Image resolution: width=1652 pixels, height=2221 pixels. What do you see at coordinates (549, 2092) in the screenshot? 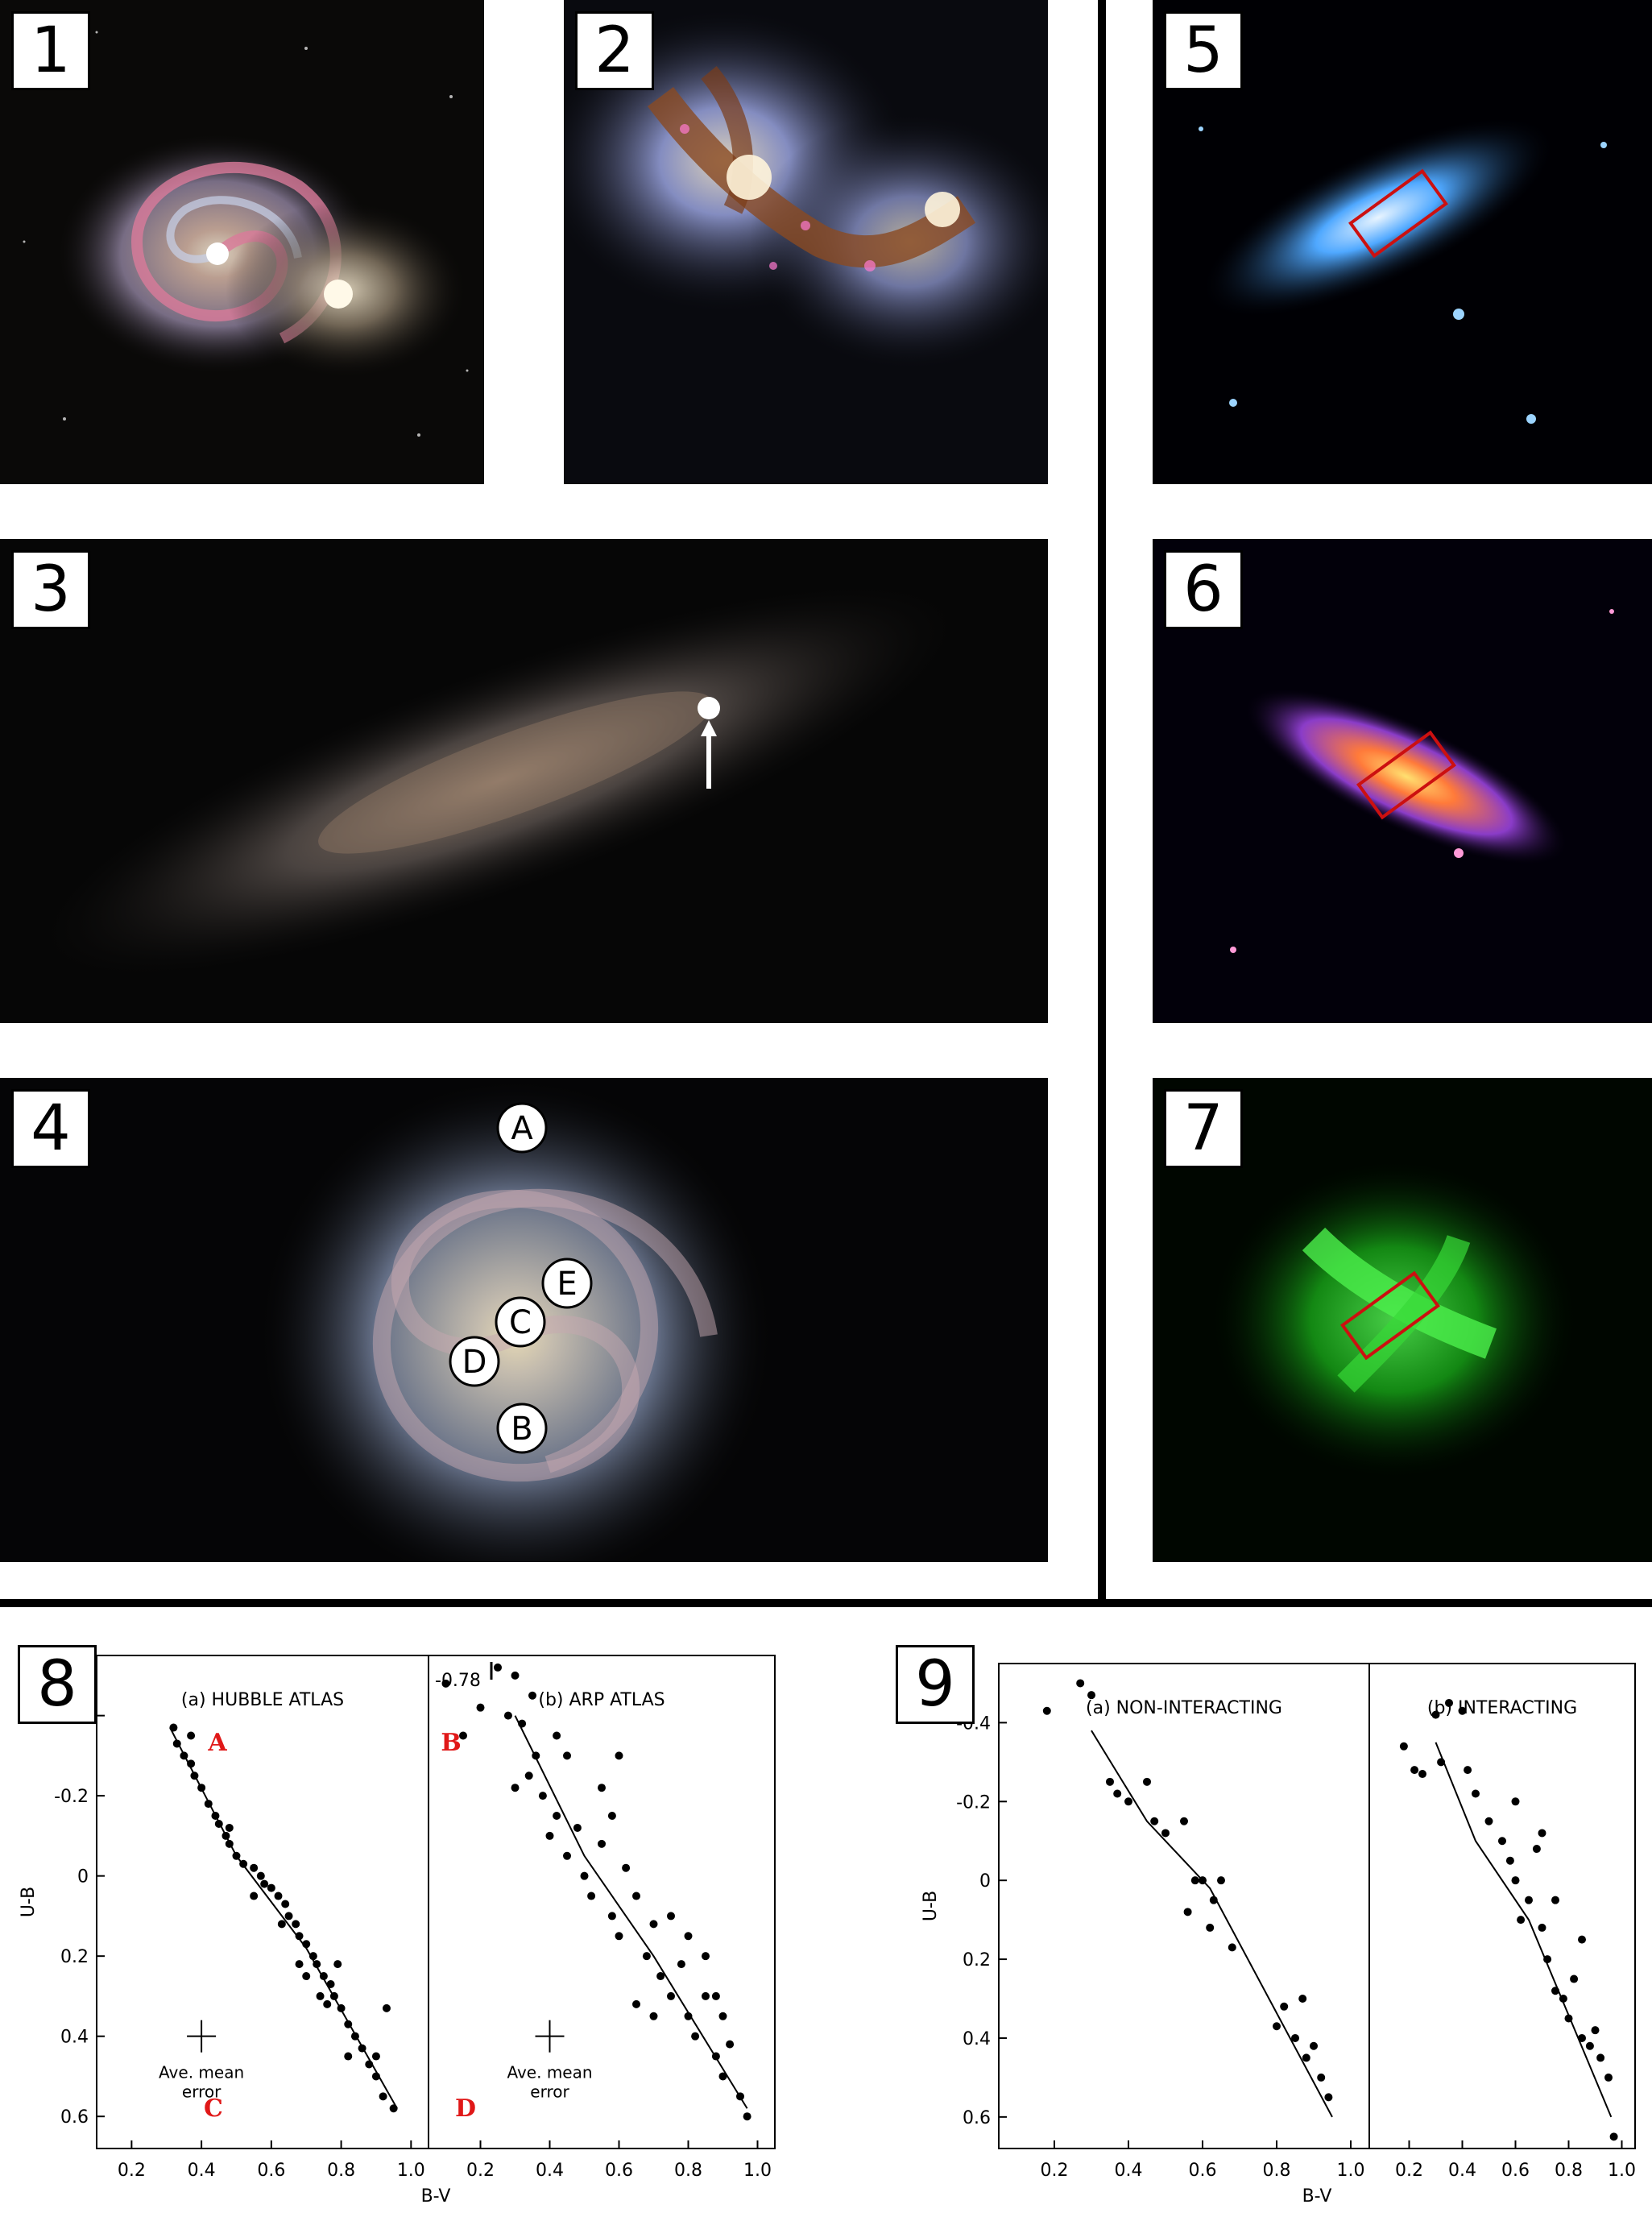
I see `annotation-line: error` at bounding box center [549, 2092].